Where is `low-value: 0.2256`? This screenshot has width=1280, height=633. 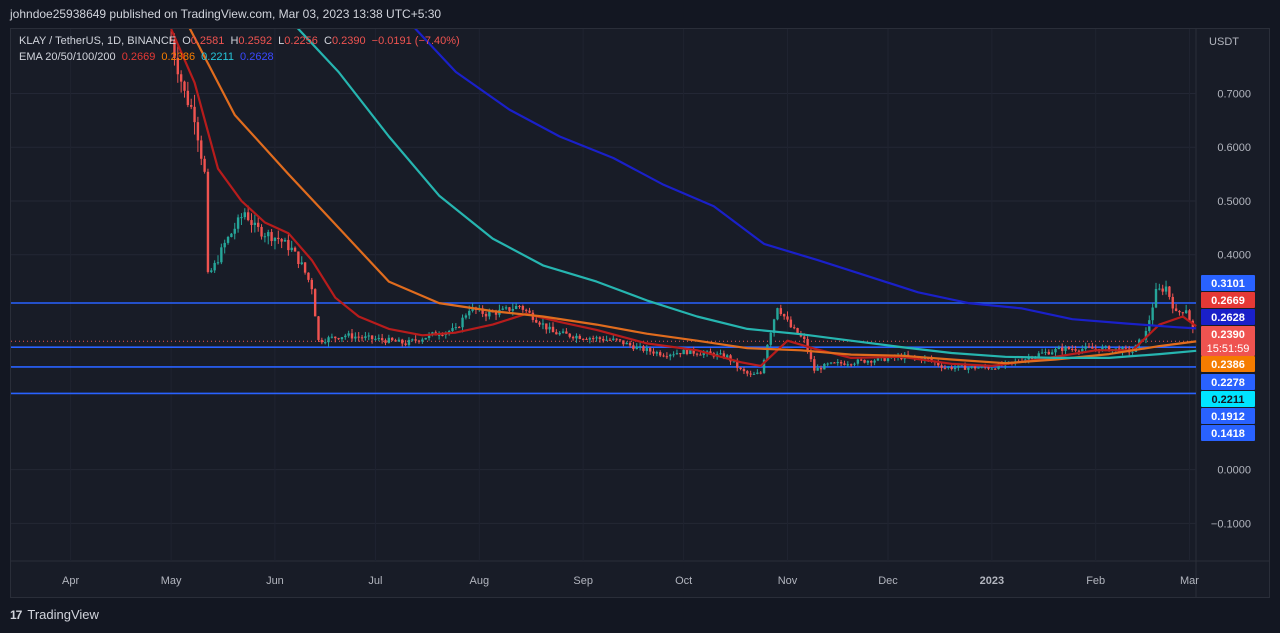 low-value: 0.2256 is located at coordinates (301, 41).